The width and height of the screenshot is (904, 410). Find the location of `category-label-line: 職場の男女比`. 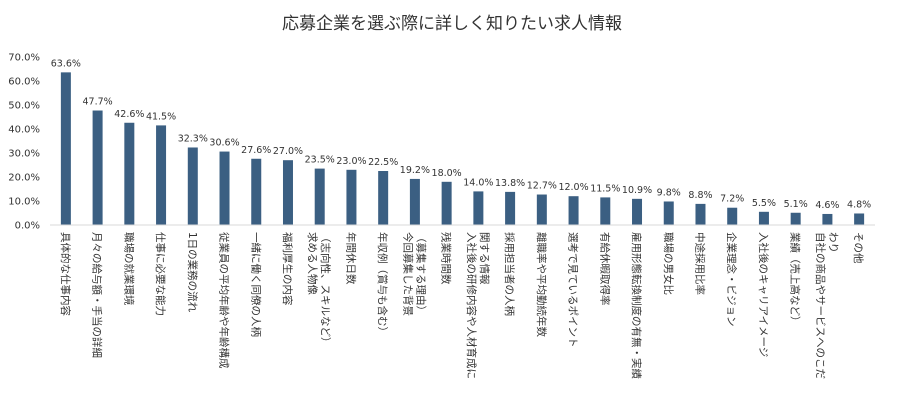

category-label-line: 職場の男女比 is located at coordinates (668, 263).